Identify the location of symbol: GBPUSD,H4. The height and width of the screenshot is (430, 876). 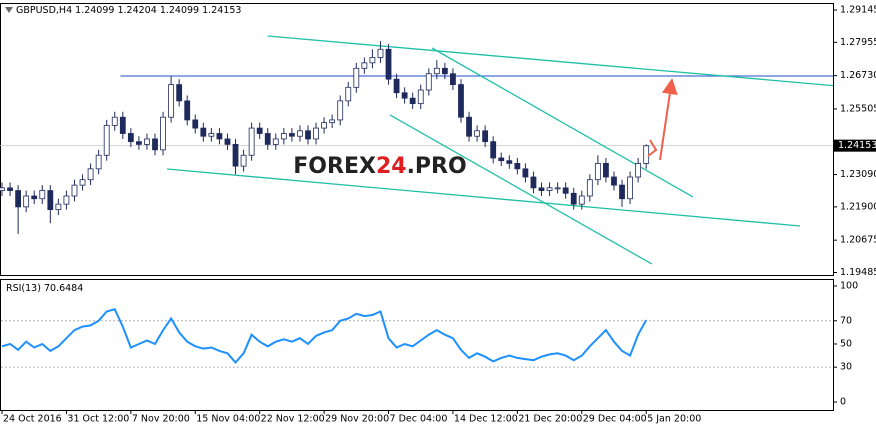
(44, 10).